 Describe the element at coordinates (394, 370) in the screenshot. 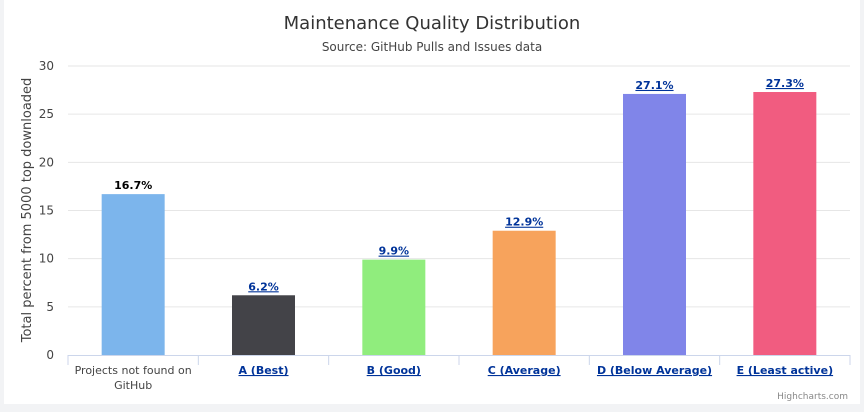

I see `x-category-label: B (Good)` at that location.